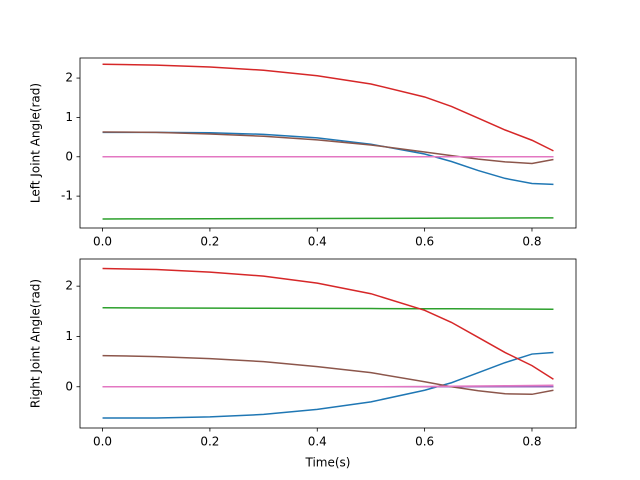 This screenshot has width=640, height=480. Describe the element at coordinates (328, 463) in the screenshot. I see `x-axis-label: Time(s)` at that location.